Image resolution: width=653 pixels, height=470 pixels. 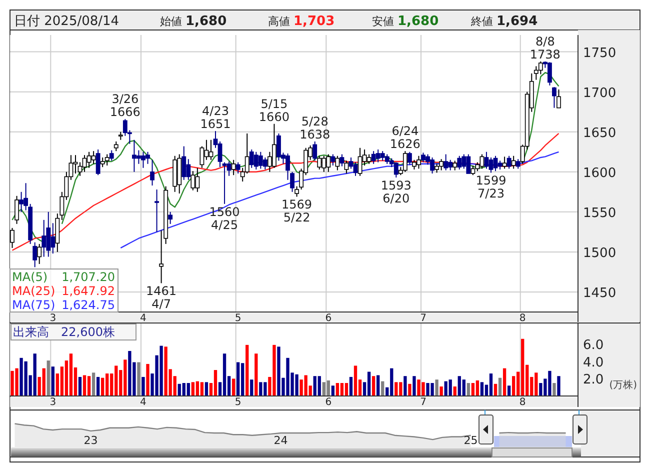 What do you see at coordinates (405, 21) in the screenshot?
I see `text: 安値 1,680` at bounding box center [405, 21].